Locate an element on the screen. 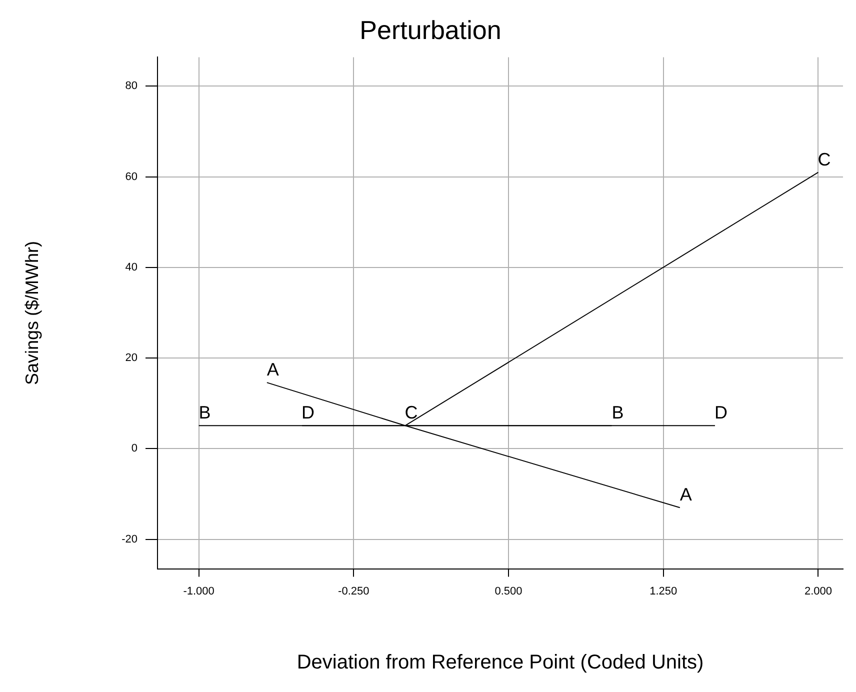 This screenshot has width=856, height=692. series-label: C is located at coordinates (411, 412).